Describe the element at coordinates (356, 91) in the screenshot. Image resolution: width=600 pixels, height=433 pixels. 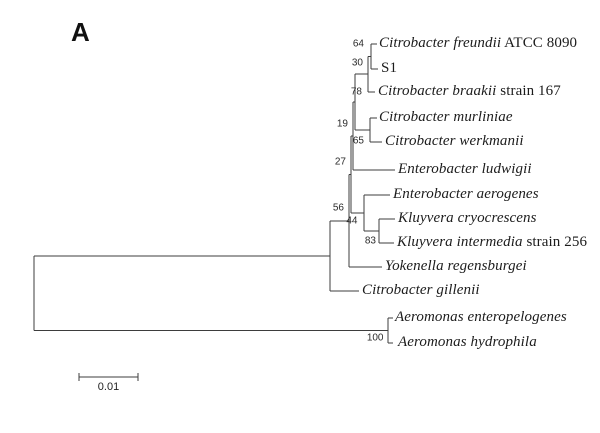
I see `bootstrap-value-78: 78` at that location.